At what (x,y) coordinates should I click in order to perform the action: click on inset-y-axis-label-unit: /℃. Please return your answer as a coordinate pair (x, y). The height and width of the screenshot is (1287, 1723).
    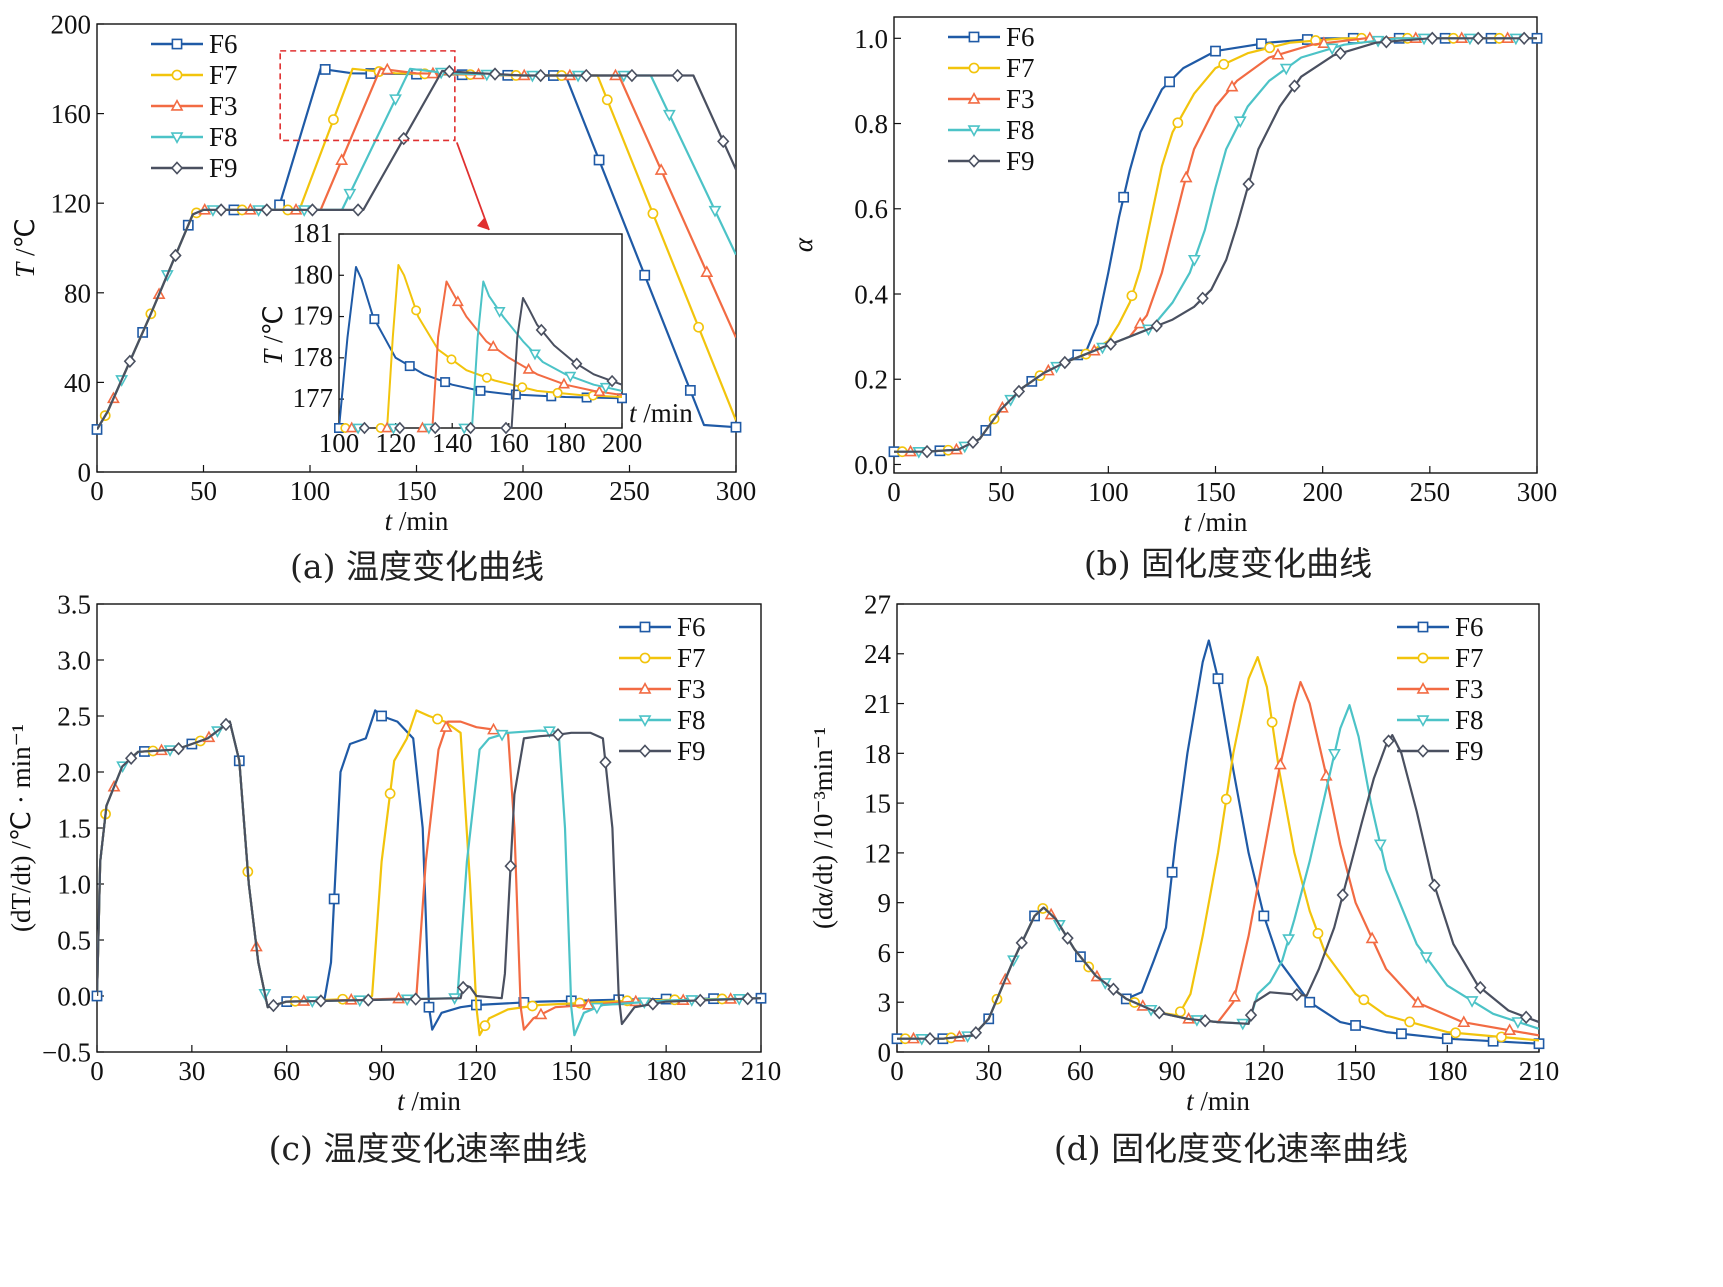
    Looking at the image, I should click on (273, 327).